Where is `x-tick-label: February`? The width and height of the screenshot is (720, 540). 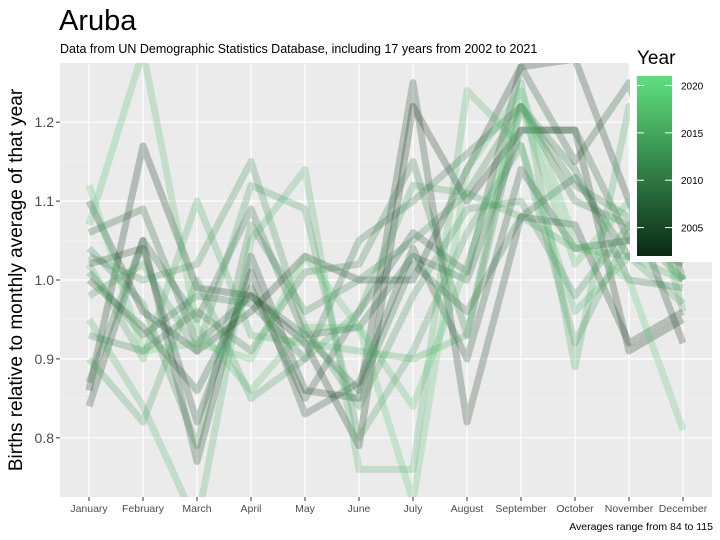 x-tick-label: February is located at coordinates (143, 509).